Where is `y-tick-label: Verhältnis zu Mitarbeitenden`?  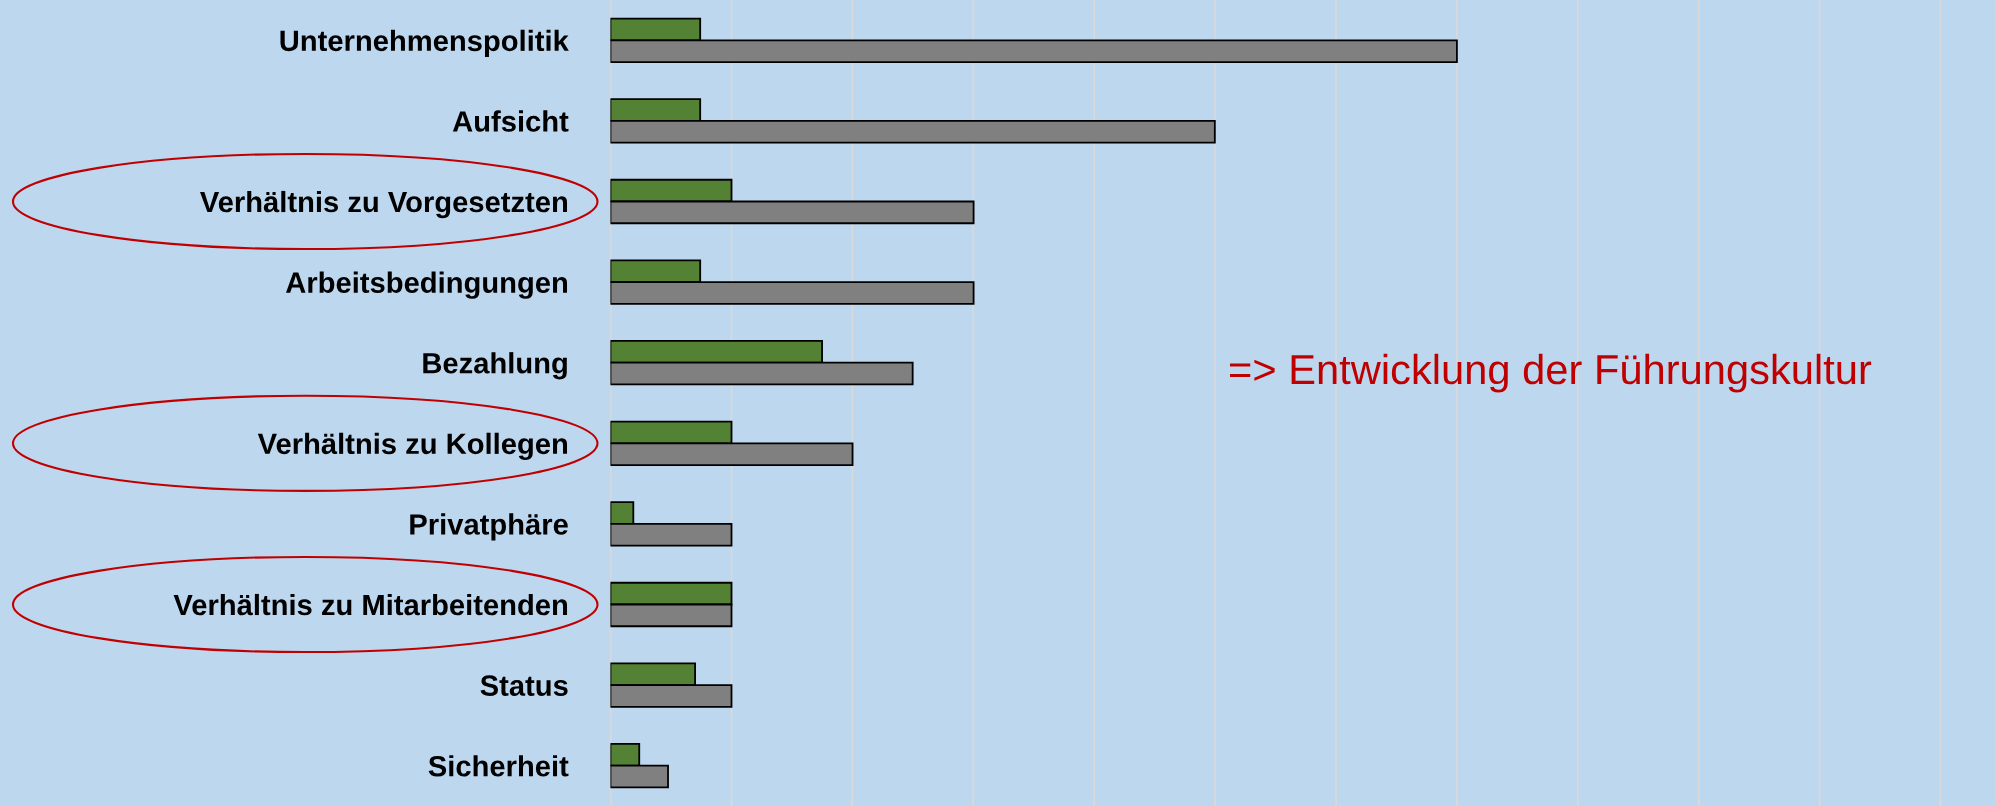 y-tick-label: Verhältnis zu Mitarbeitenden is located at coordinates (370, 604).